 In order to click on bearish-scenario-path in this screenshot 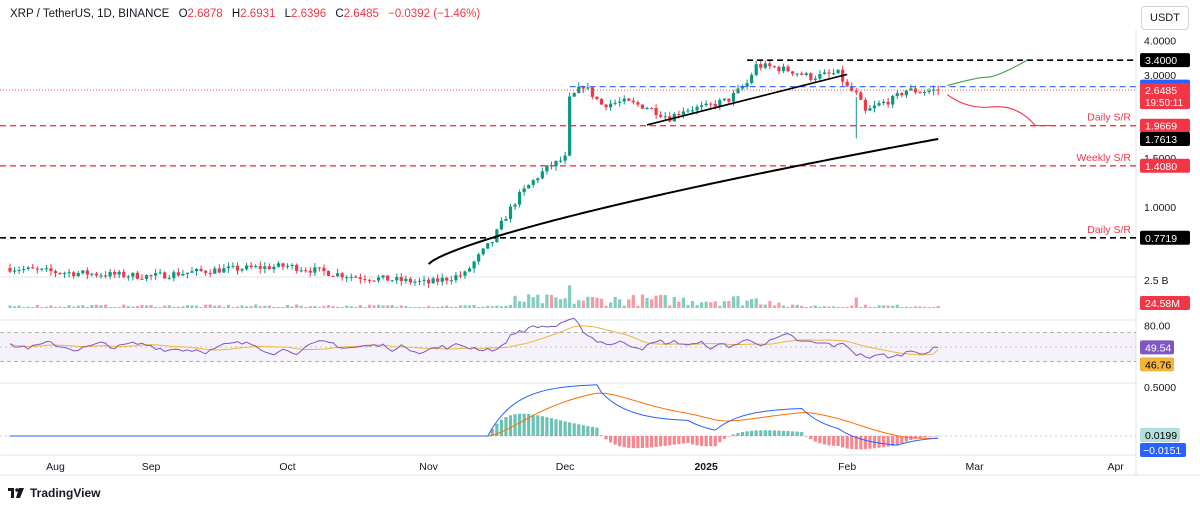, I will do `click(1001, 110)`.